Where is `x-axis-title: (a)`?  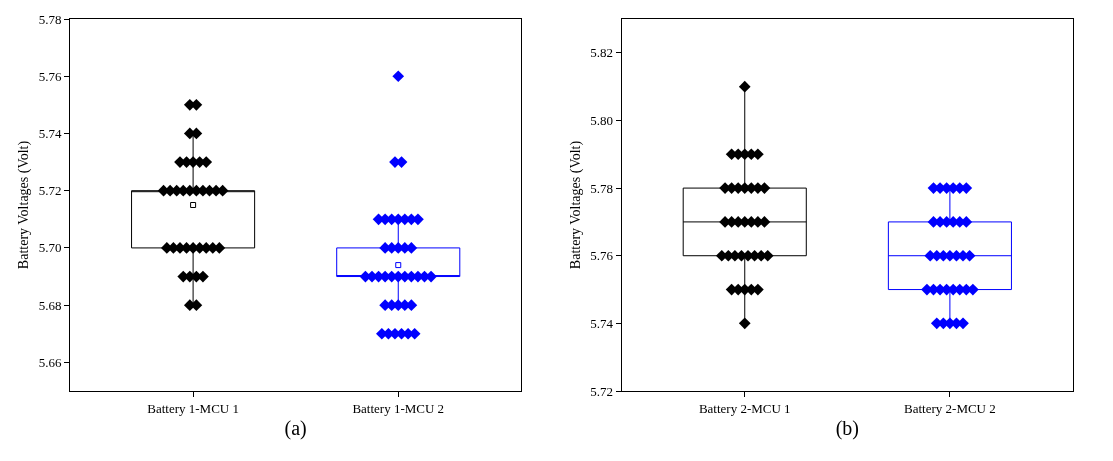 x-axis-title: (a) is located at coordinates (295, 429).